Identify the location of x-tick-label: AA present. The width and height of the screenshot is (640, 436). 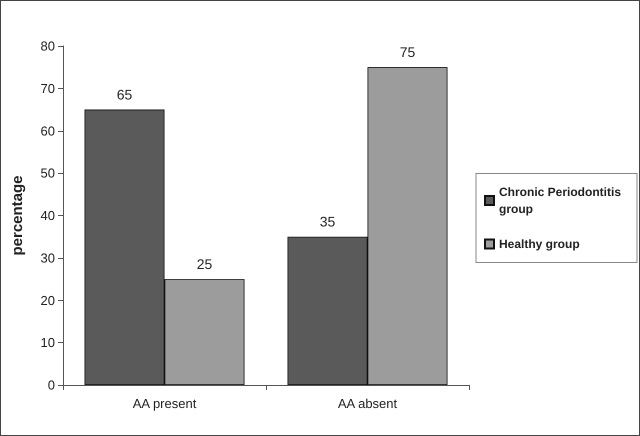
(164, 403).